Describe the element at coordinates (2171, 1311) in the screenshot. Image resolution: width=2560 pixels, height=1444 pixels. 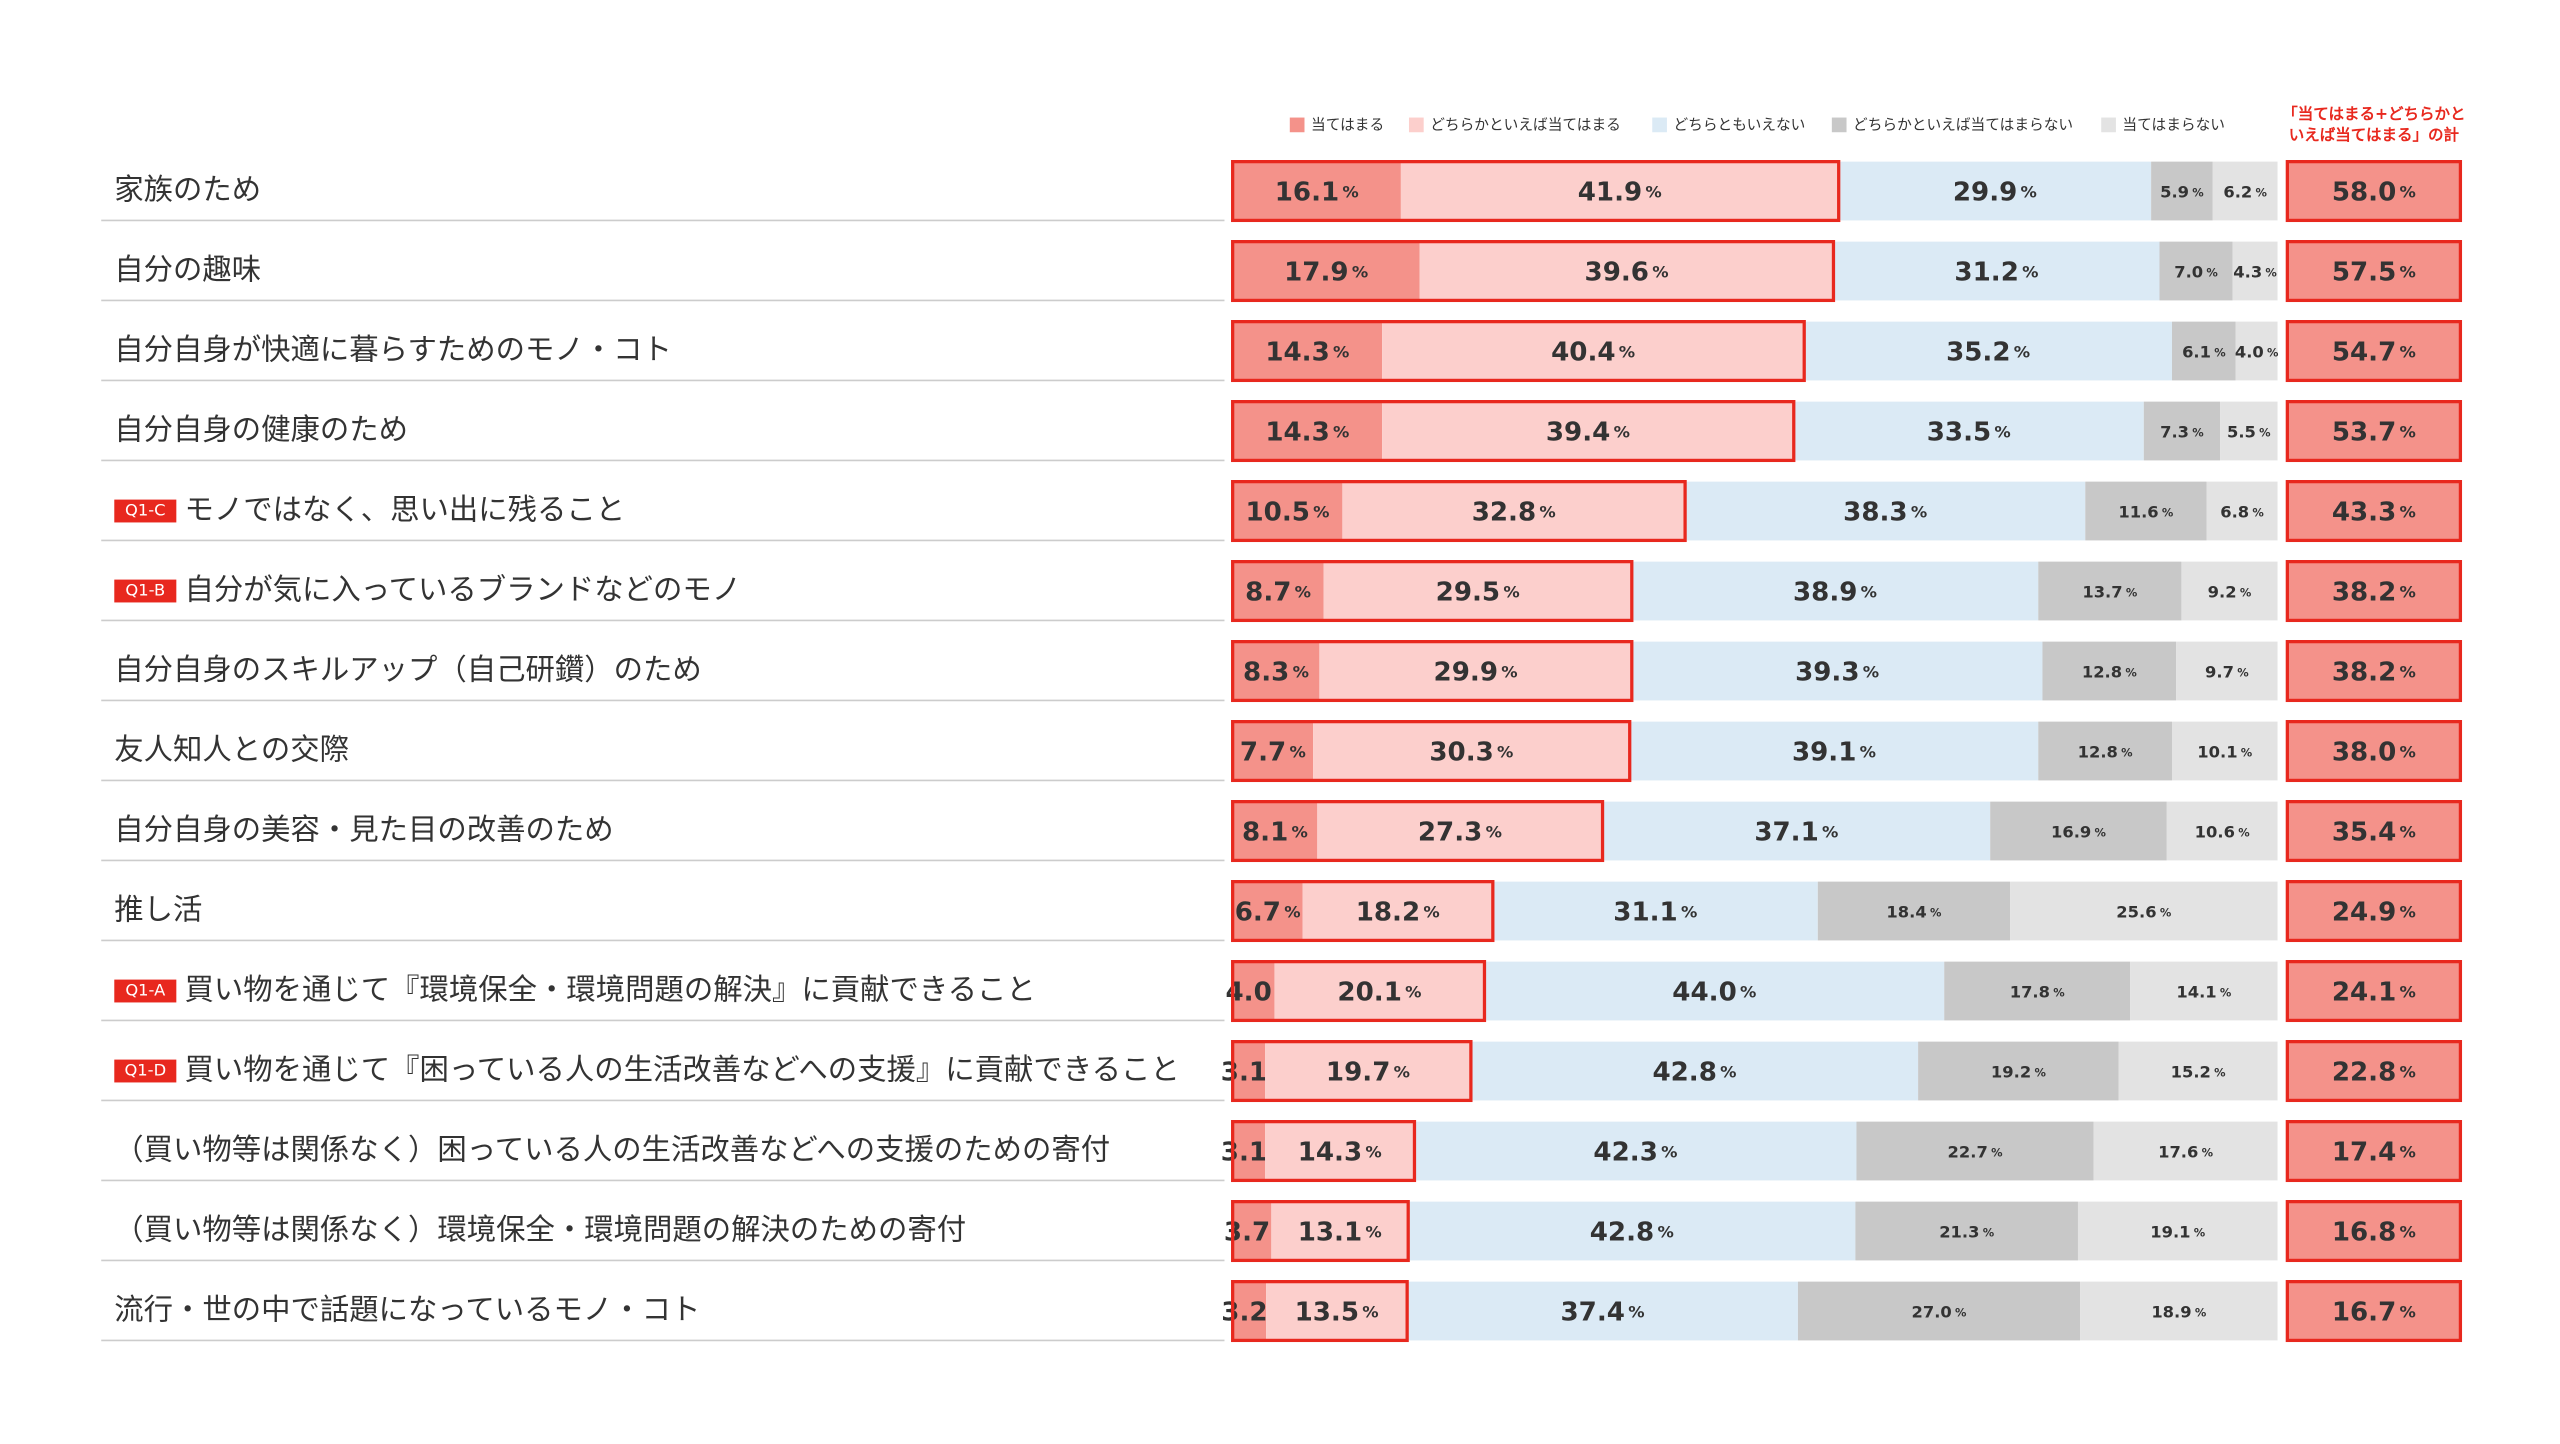
I see `value-number: 18.9` at that location.